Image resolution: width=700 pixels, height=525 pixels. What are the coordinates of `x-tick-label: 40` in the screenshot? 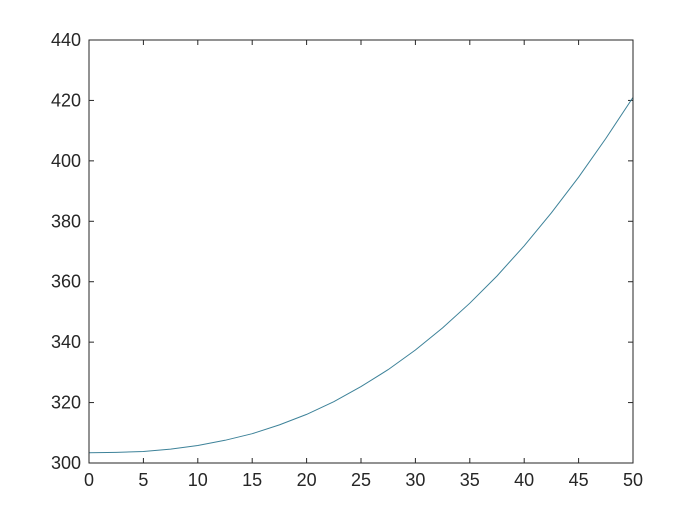 It's located at (524, 480).